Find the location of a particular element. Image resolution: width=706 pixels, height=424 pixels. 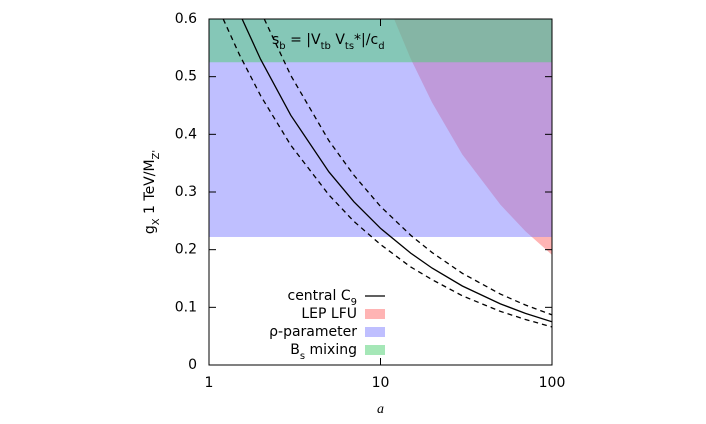

legend-label-part: LEP LFU is located at coordinates (329, 314).